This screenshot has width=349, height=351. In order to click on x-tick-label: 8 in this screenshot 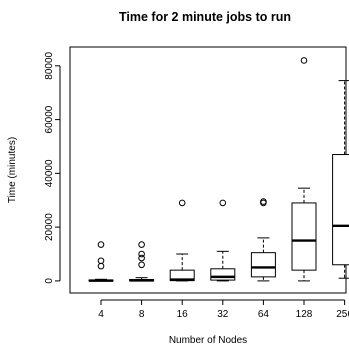, I will do `click(142, 314)`.